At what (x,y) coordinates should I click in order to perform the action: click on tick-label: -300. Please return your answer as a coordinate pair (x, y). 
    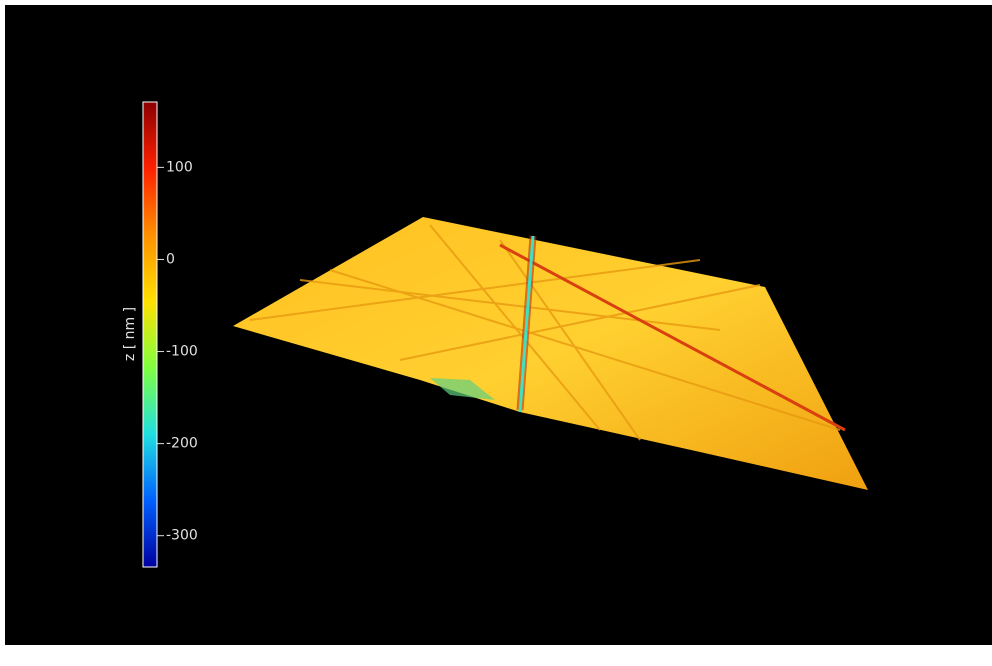
    Looking at the image, I should click on (182, 536).